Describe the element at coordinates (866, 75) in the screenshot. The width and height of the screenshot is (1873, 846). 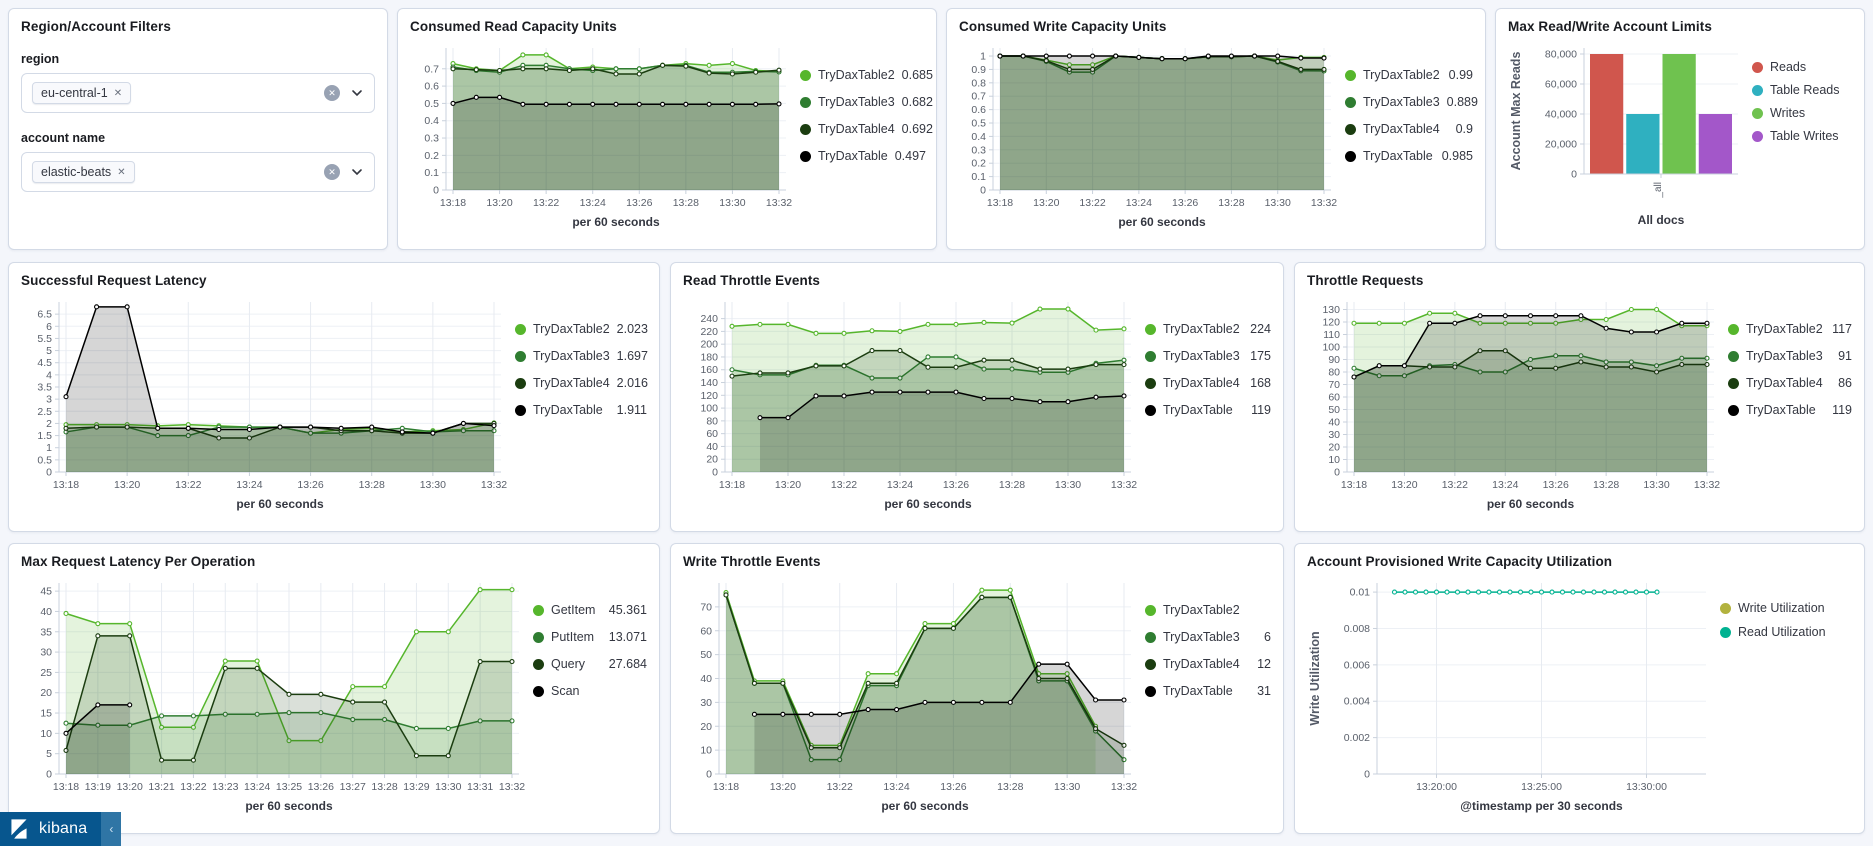
I see `legend-item: TryDaxTable2 0.685` at that location.